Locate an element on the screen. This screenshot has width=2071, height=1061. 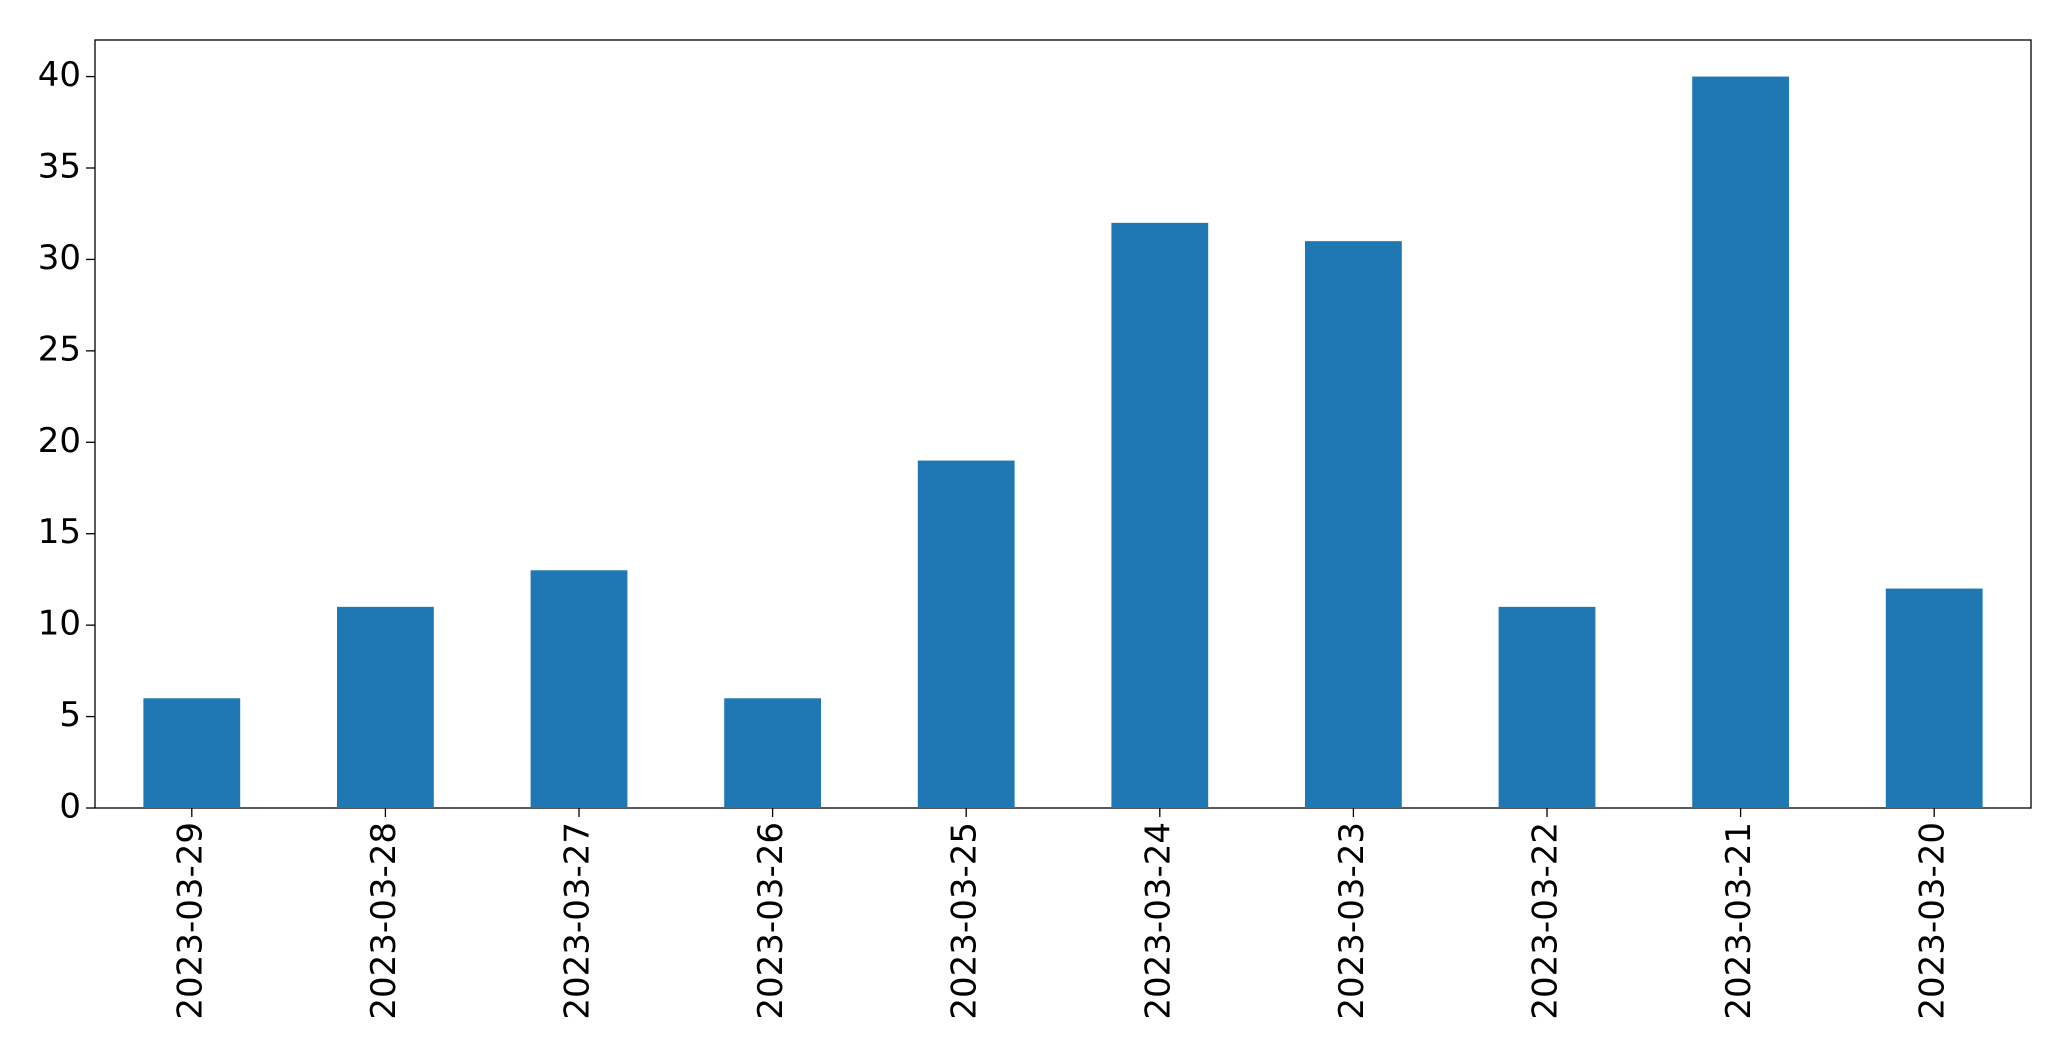
x-tick-label: 2023-03-24 is located at coordinates (1158, 921).